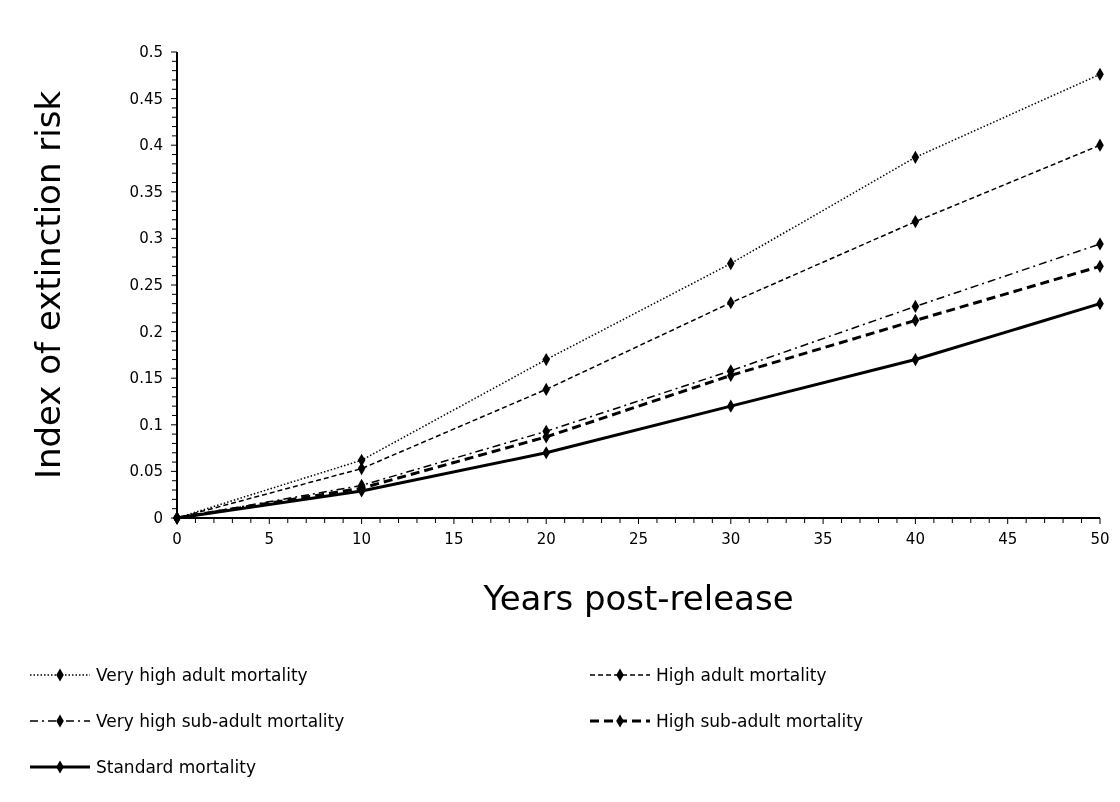 This screenshot has height=802, width=1120. What do you see at coordinates (1008, 539) in the screenshot?
I see `x-tick-label: 45` at bounding box center [1008, 539].